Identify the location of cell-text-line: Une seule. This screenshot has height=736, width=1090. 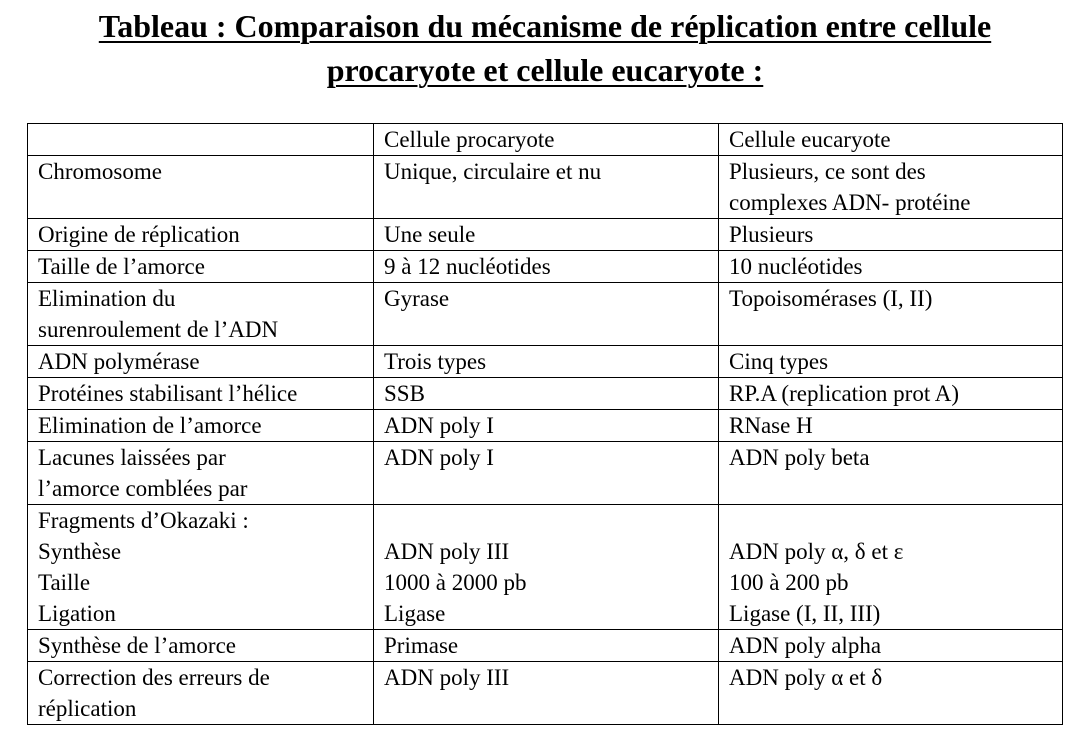
(430, 234).